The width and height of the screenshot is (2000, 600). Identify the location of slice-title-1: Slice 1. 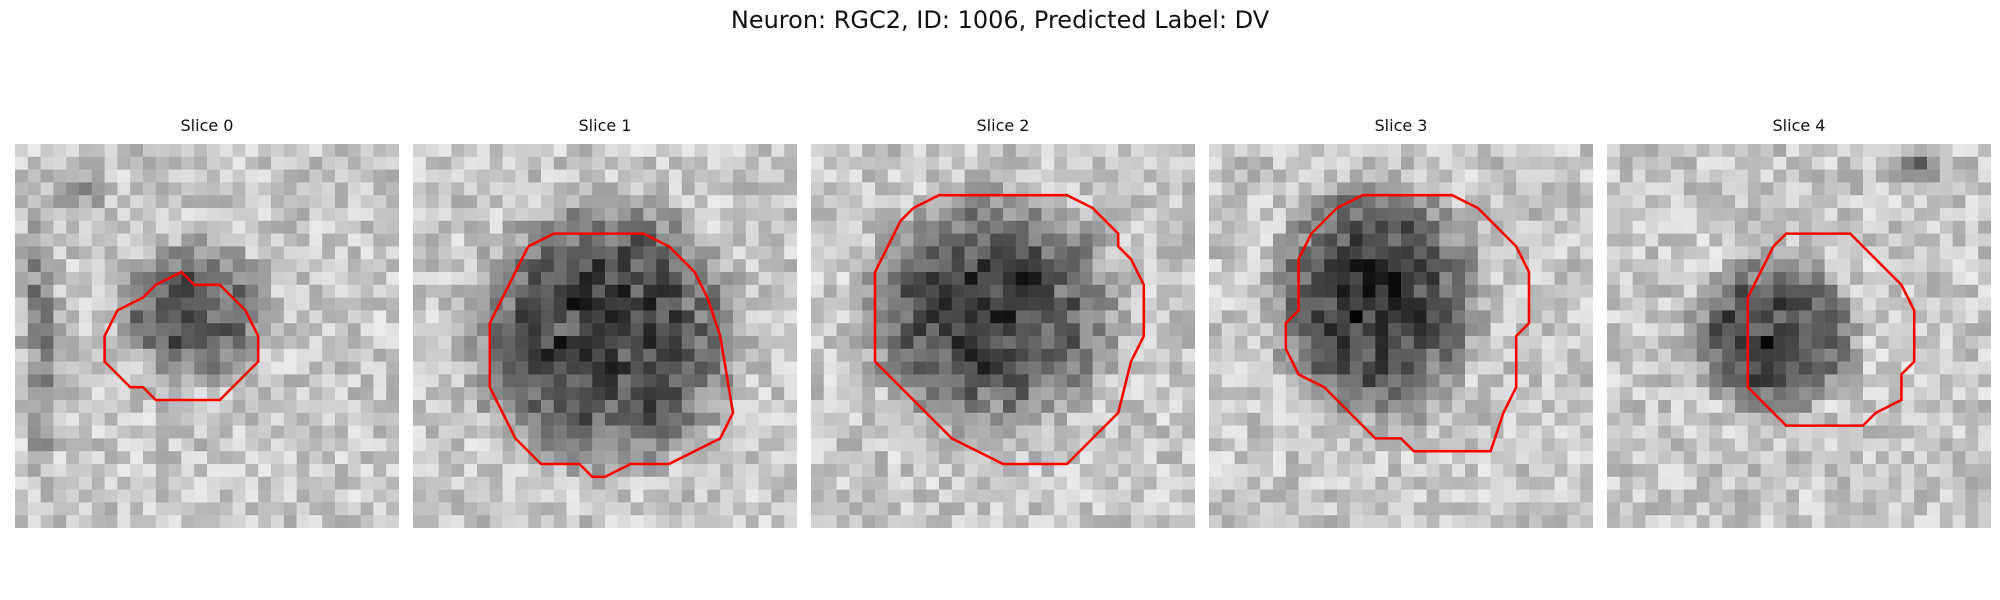
(605, 125).